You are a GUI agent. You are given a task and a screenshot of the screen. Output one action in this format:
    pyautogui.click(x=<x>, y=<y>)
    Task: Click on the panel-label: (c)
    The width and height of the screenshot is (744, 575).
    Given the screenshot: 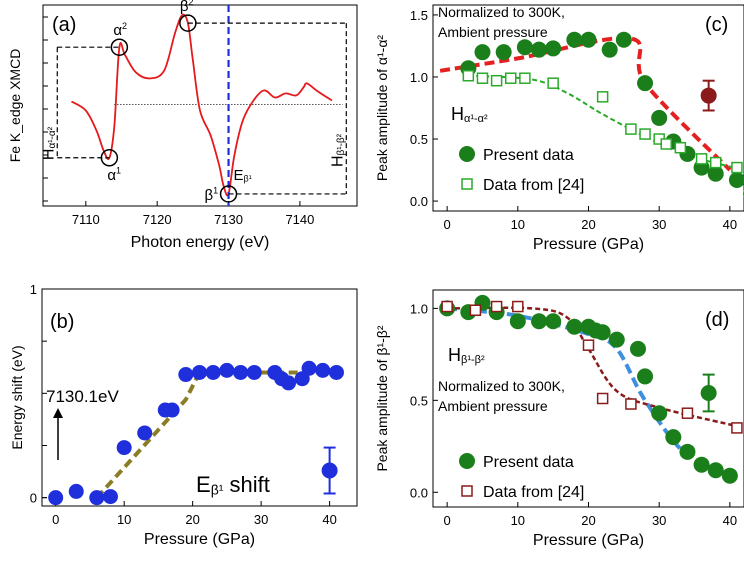 What is the action you would take?
    pyautogui.click(x=716, y=25)
    